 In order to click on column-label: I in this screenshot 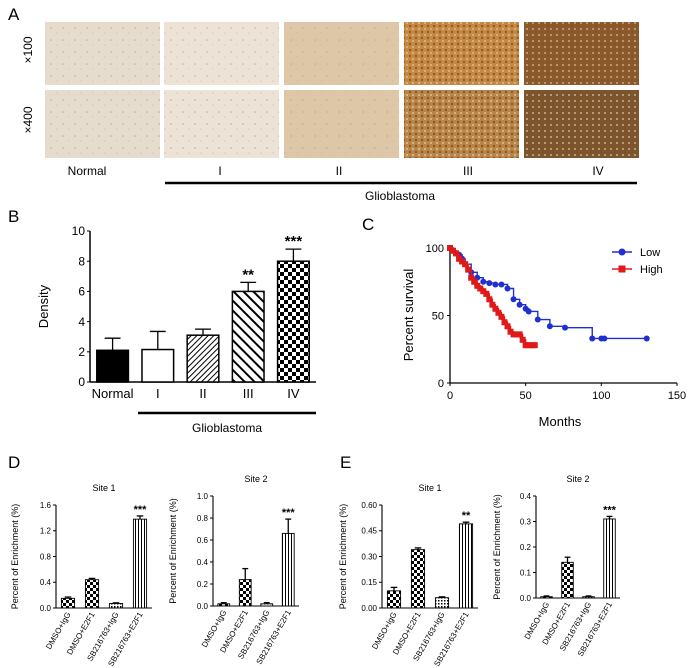, I will do `click(219, 171)`.